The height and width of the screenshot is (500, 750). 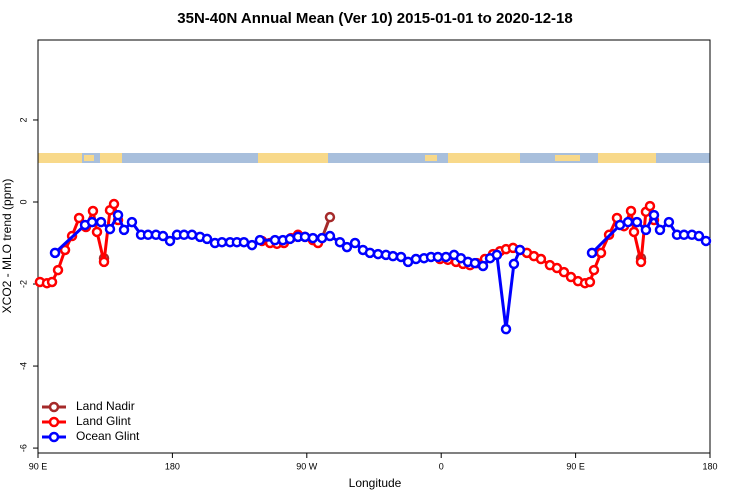 I want to click on x-tick-label: 0, so click(x=441, y=466).